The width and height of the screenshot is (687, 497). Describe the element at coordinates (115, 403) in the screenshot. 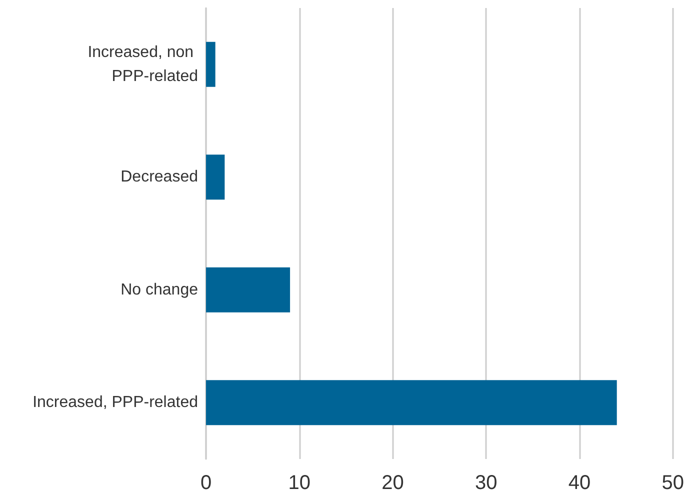

I see `y-tick-label: Increased, PPP-related` at that location.